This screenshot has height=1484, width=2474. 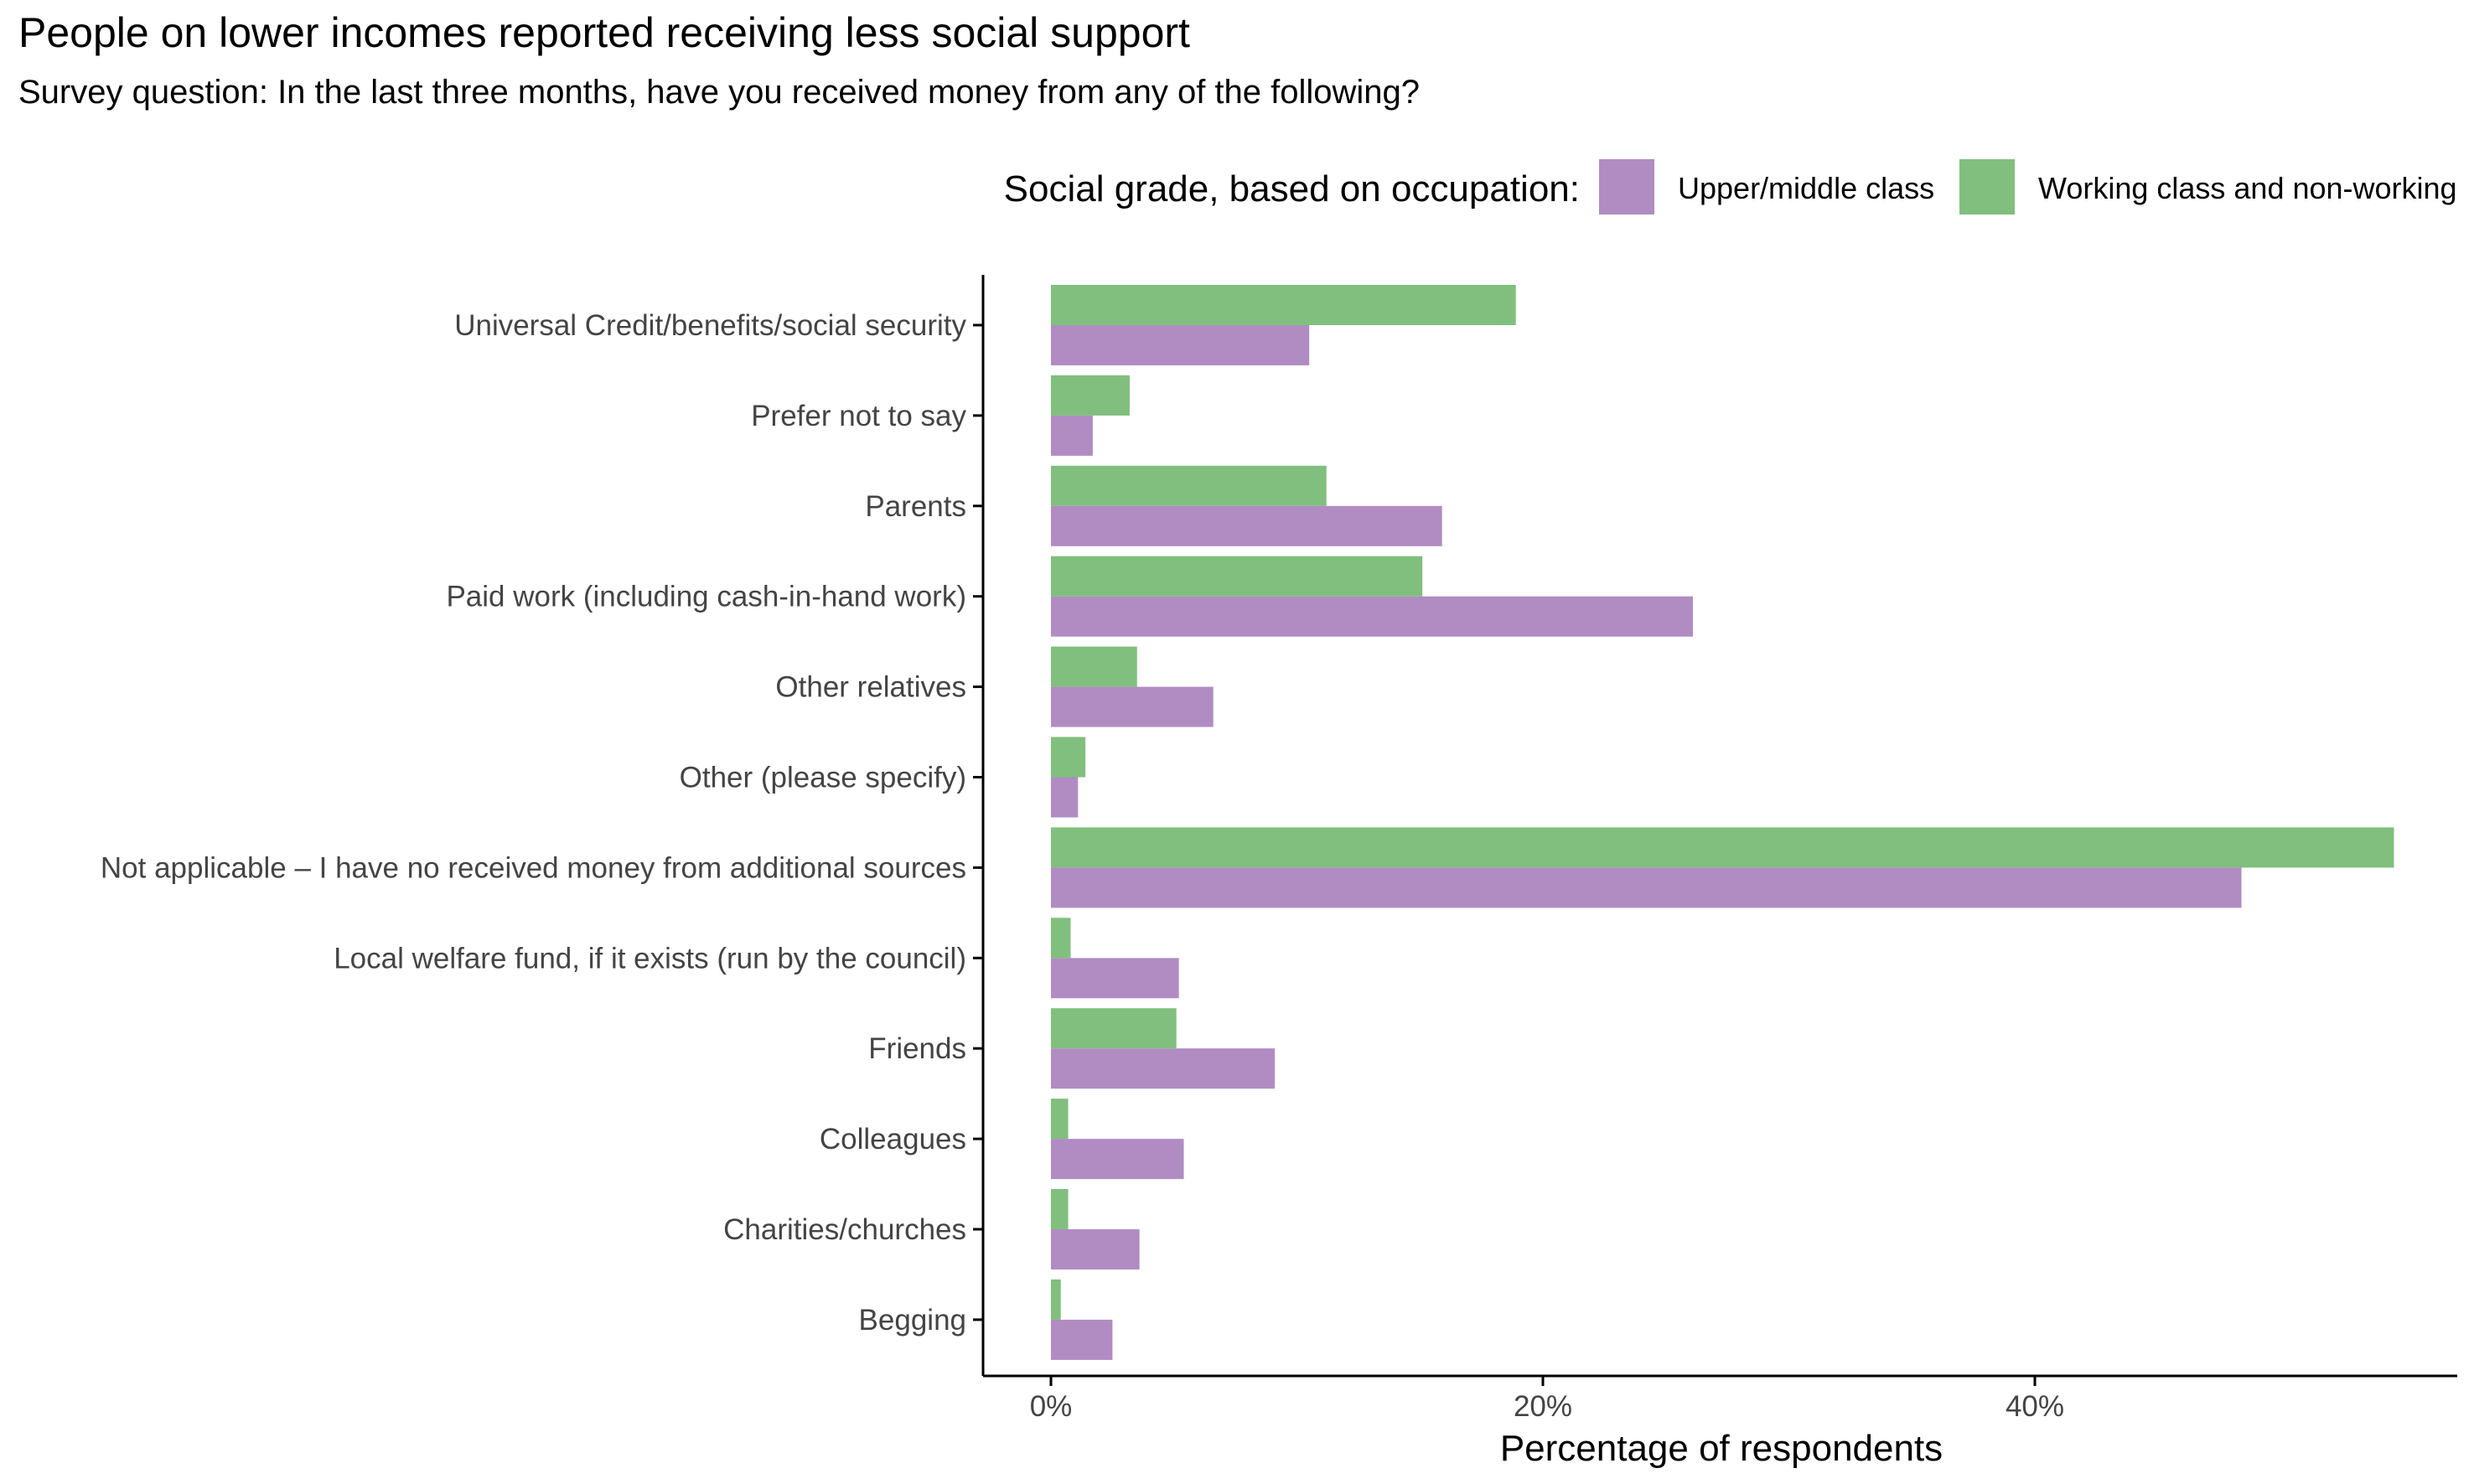 I want to click on y-tick-label: Friends, so click(x=917, y=1048).